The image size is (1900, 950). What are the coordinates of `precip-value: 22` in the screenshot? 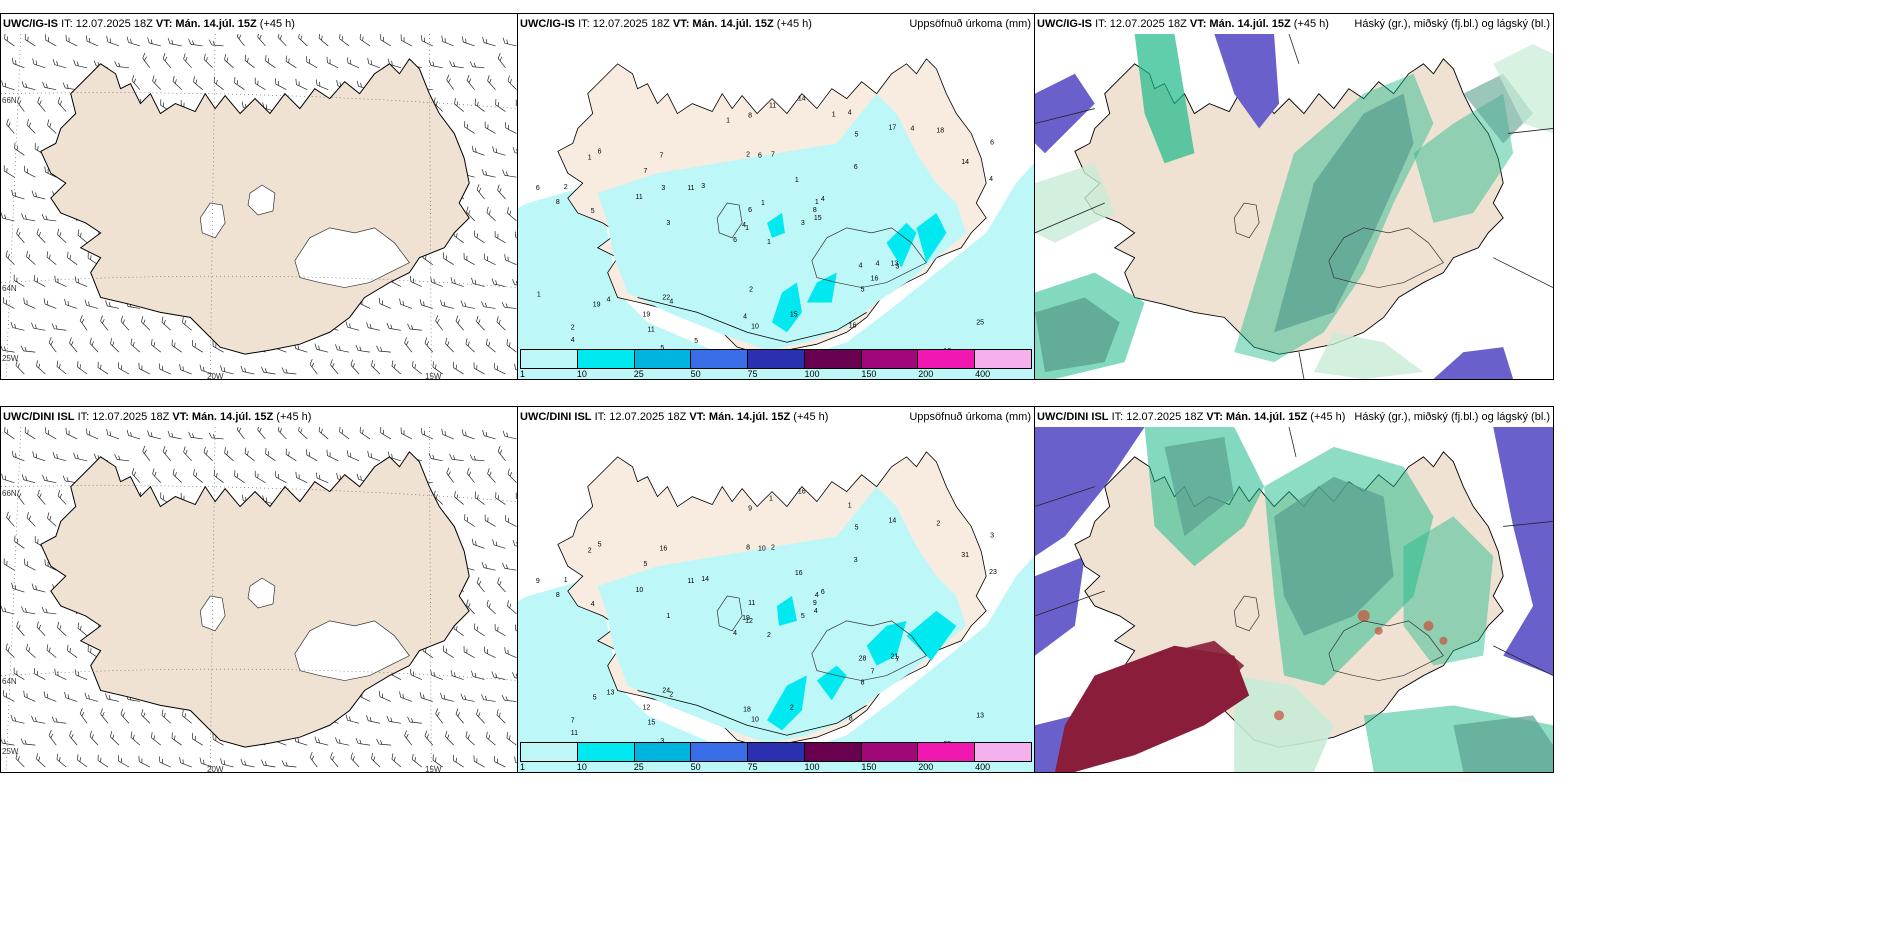 It's located at (666, 297).